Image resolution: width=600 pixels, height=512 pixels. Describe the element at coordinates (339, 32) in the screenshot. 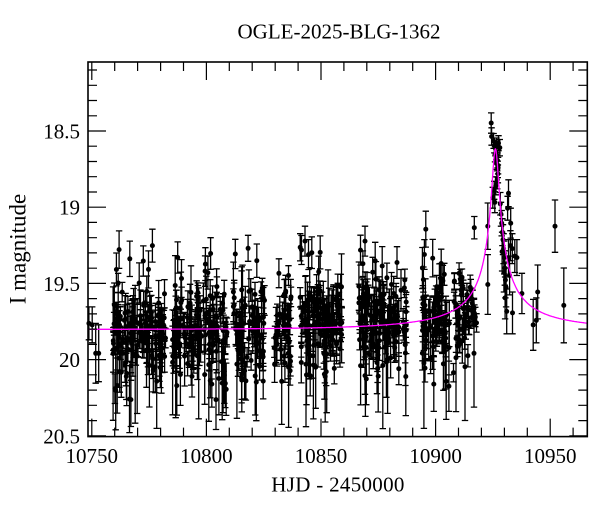

I see `svg-text: OGLE-2025-BLG-1362` at that location.